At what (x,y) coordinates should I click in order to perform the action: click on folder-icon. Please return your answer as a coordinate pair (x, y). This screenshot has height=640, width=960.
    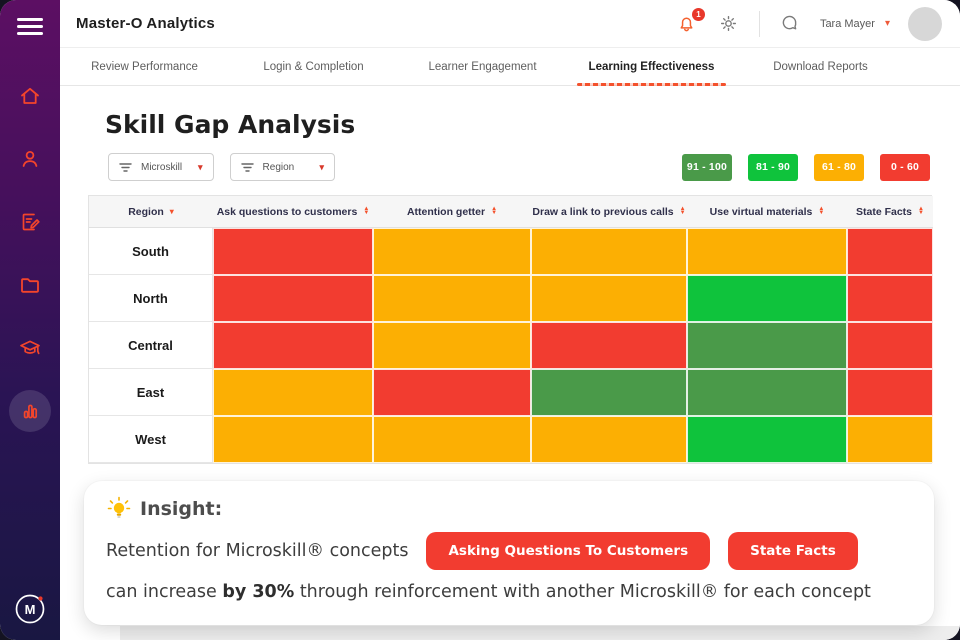
    Looking at the image, I should click on (30, 285).